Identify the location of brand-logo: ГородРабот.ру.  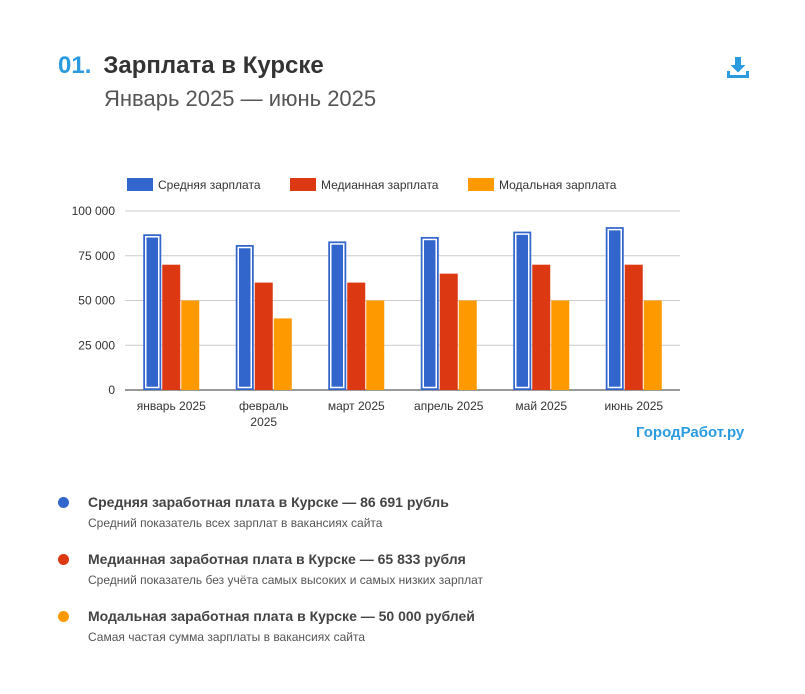
(690, 432).